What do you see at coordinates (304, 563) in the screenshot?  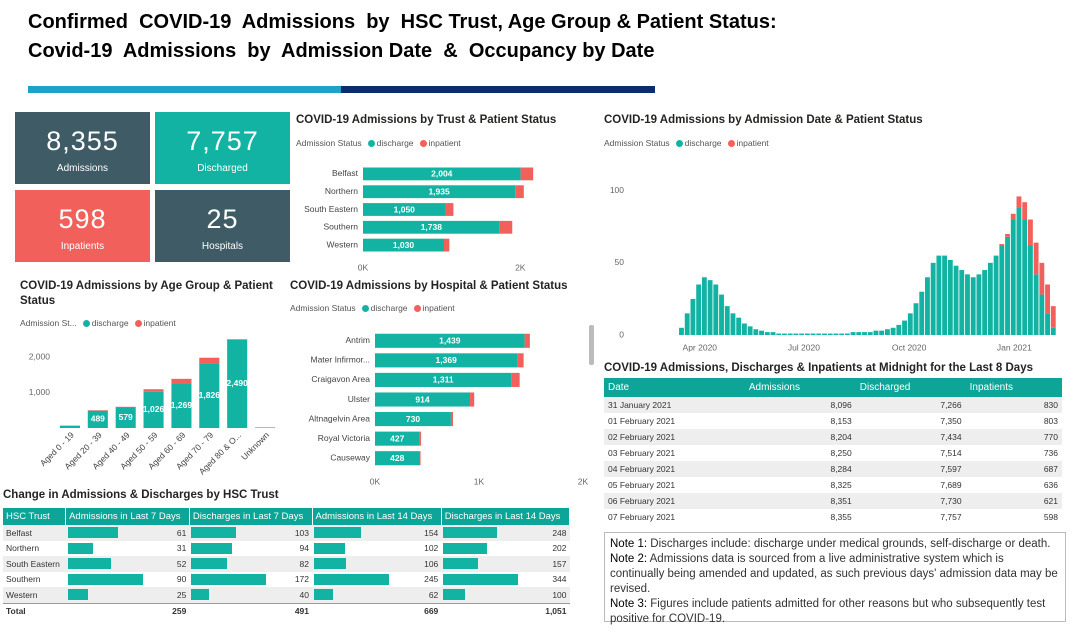 I see `cell-value: 82` at bounding box center [304, 563].